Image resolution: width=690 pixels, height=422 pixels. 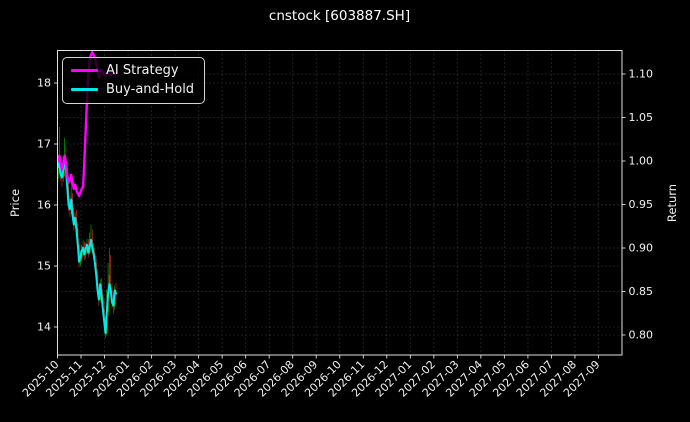 What do you see at coordinates (87, 245) in the screenshot?
I see `buy-and-hold-line` at bounding box center [87, 245].